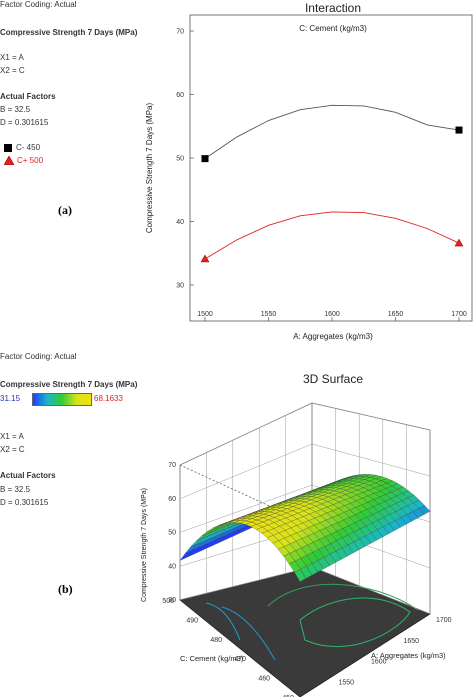  I want to click on z-tick-label: 60, so click(172, 499).